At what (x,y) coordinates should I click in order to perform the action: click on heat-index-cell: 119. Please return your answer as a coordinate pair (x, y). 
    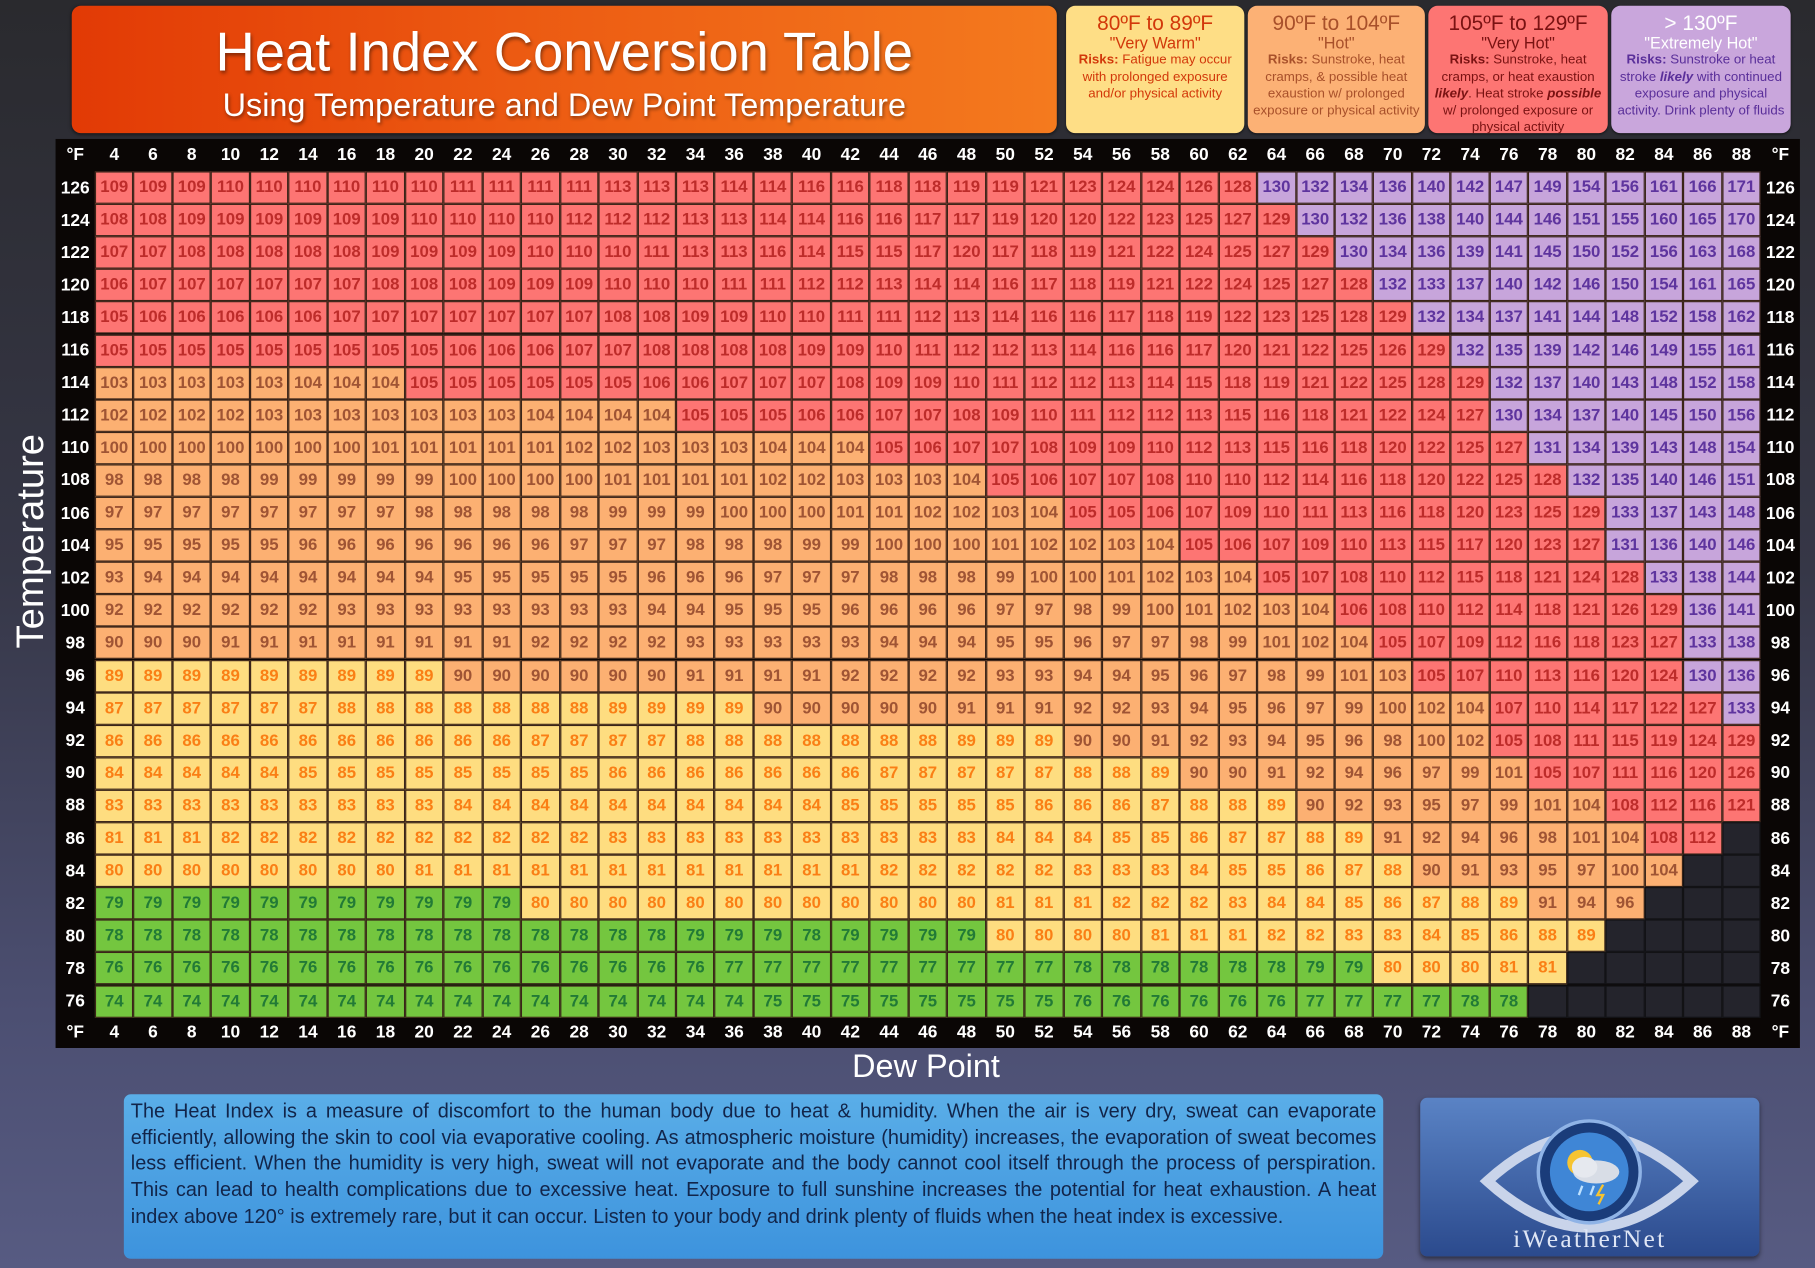
    Looking at the image, I should click on (966, 187).